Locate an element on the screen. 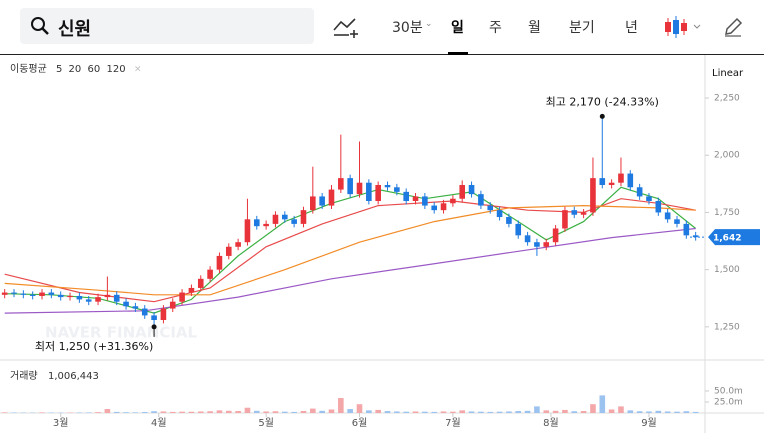 This screenshot has height=433, width=764. period-tab: 일 is located at coordinates (457, 28).